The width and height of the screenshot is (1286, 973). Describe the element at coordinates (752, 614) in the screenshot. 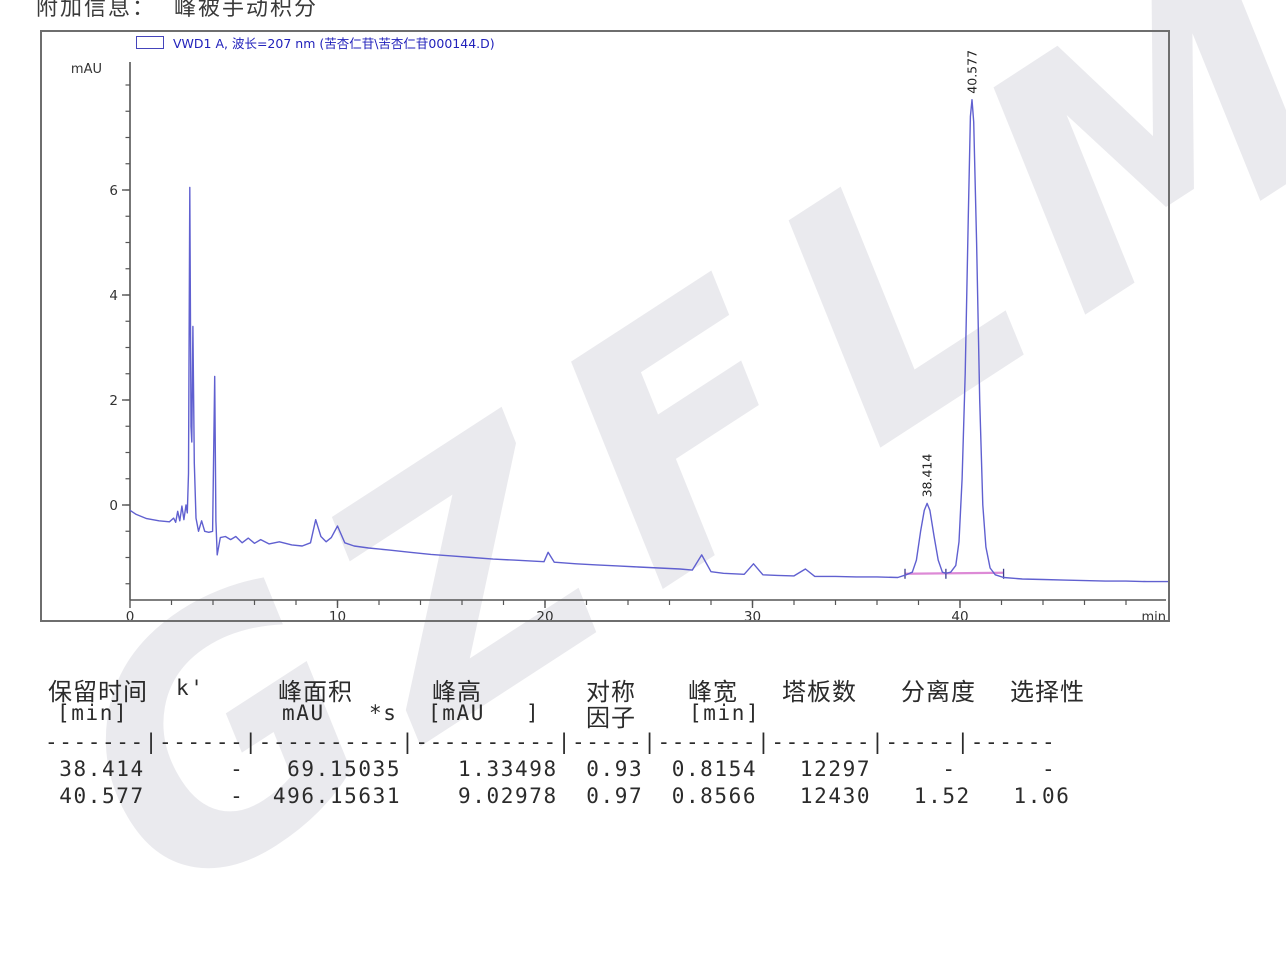

I see `svg-text: 30` at that location.